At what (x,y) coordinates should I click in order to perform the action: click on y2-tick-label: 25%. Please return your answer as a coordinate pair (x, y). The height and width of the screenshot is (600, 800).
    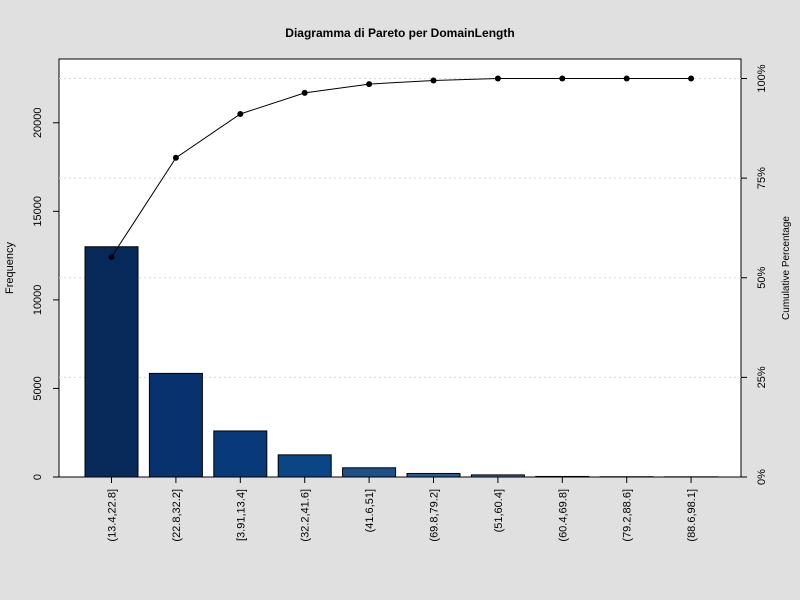
    Looking at the image, I should click on (762, 377).